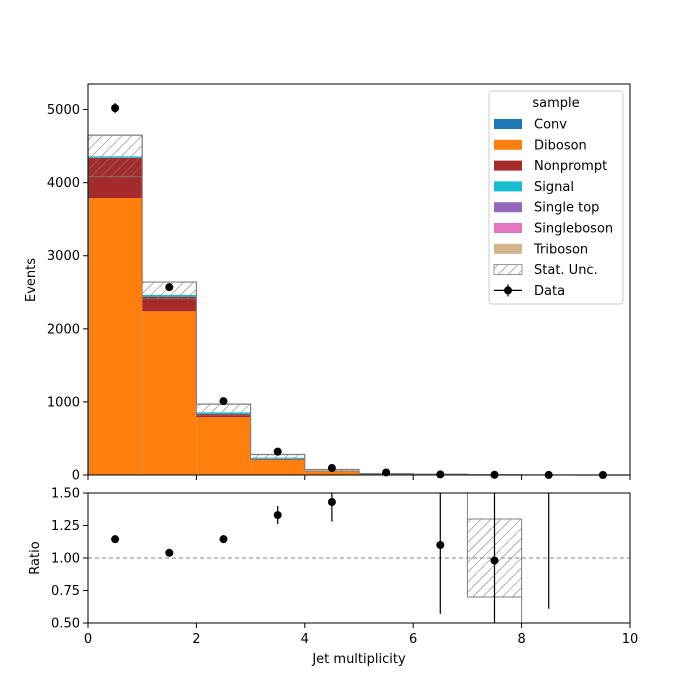  I want to click on ratio-xtick-label: 8, so click(521, 639).